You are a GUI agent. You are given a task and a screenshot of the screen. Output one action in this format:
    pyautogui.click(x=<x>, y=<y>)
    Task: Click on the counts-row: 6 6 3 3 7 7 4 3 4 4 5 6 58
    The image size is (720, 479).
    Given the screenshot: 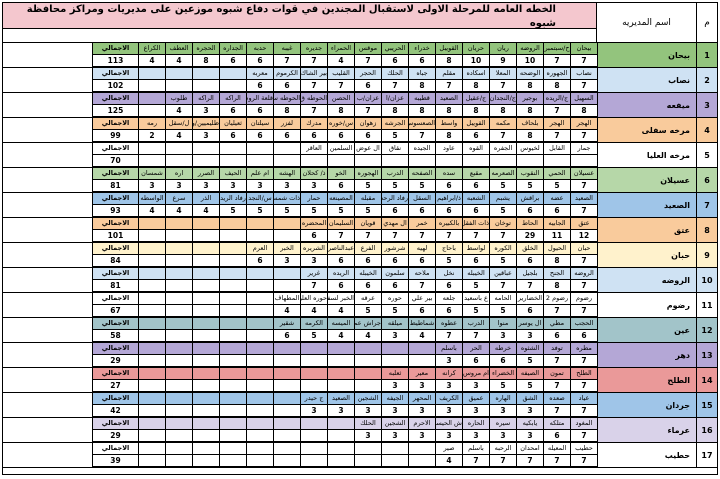 What is the action you would take?
    pyautogui.click(x=300, y=336)
    